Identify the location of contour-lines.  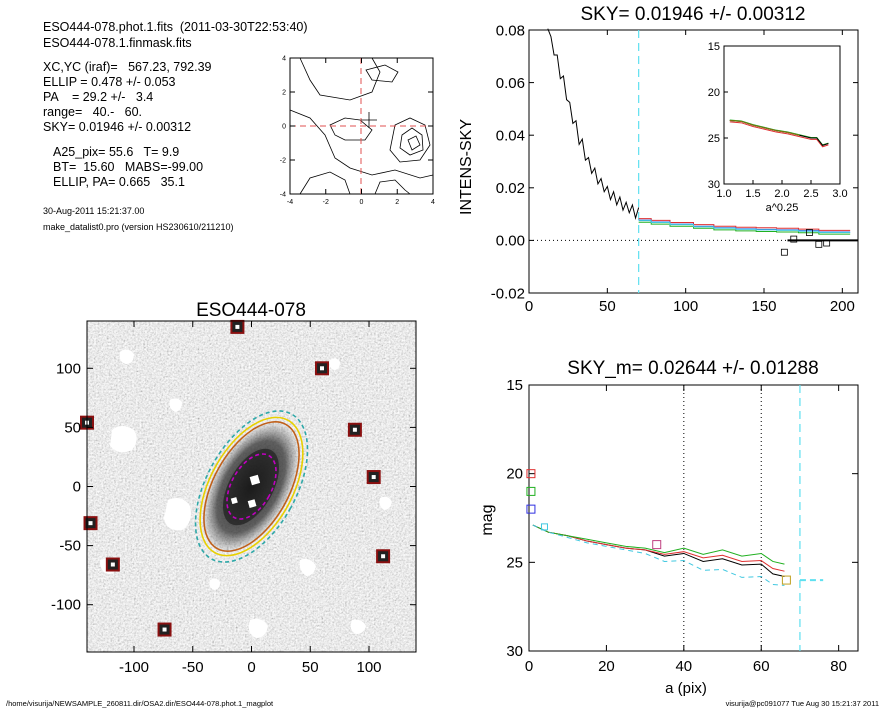
(361, 126).